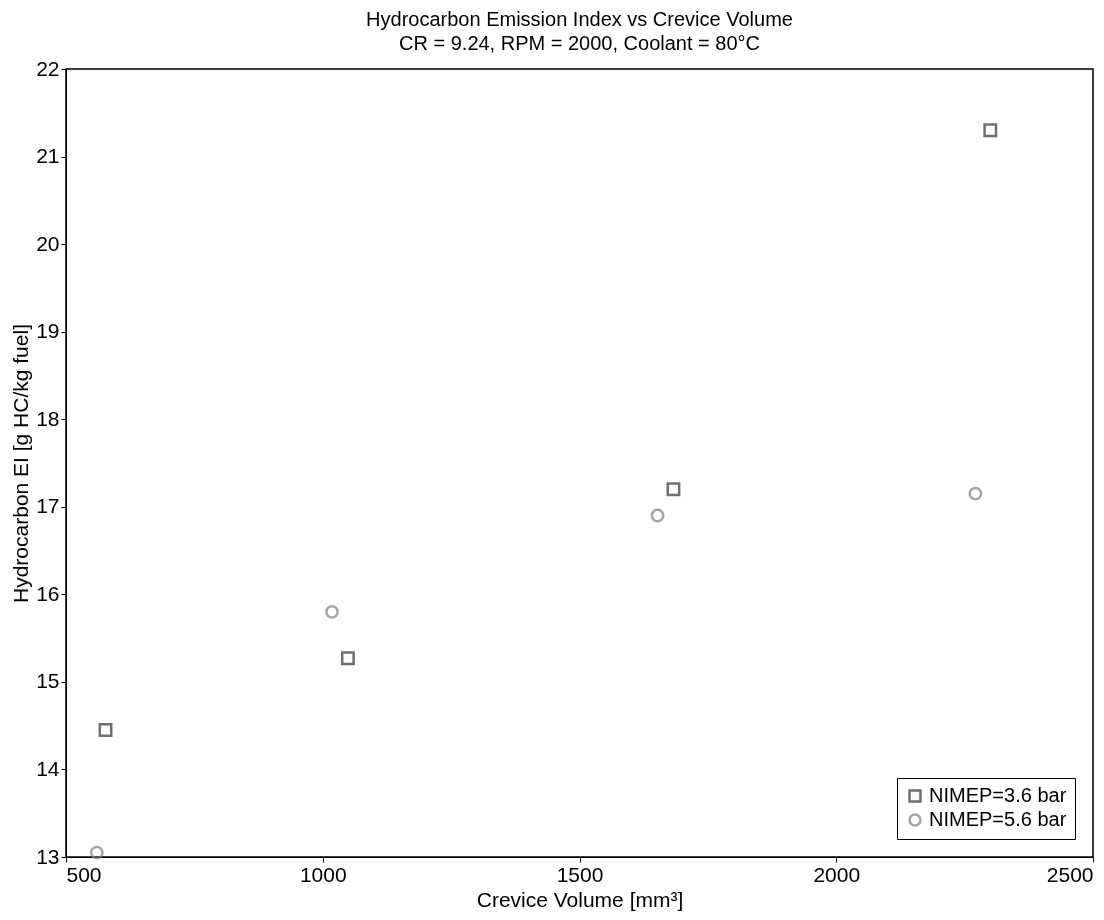  Describe the element at coordinates (998, 819) in the screenshot. I see `legend-label: NIMEP=5.6 bar` at that location.